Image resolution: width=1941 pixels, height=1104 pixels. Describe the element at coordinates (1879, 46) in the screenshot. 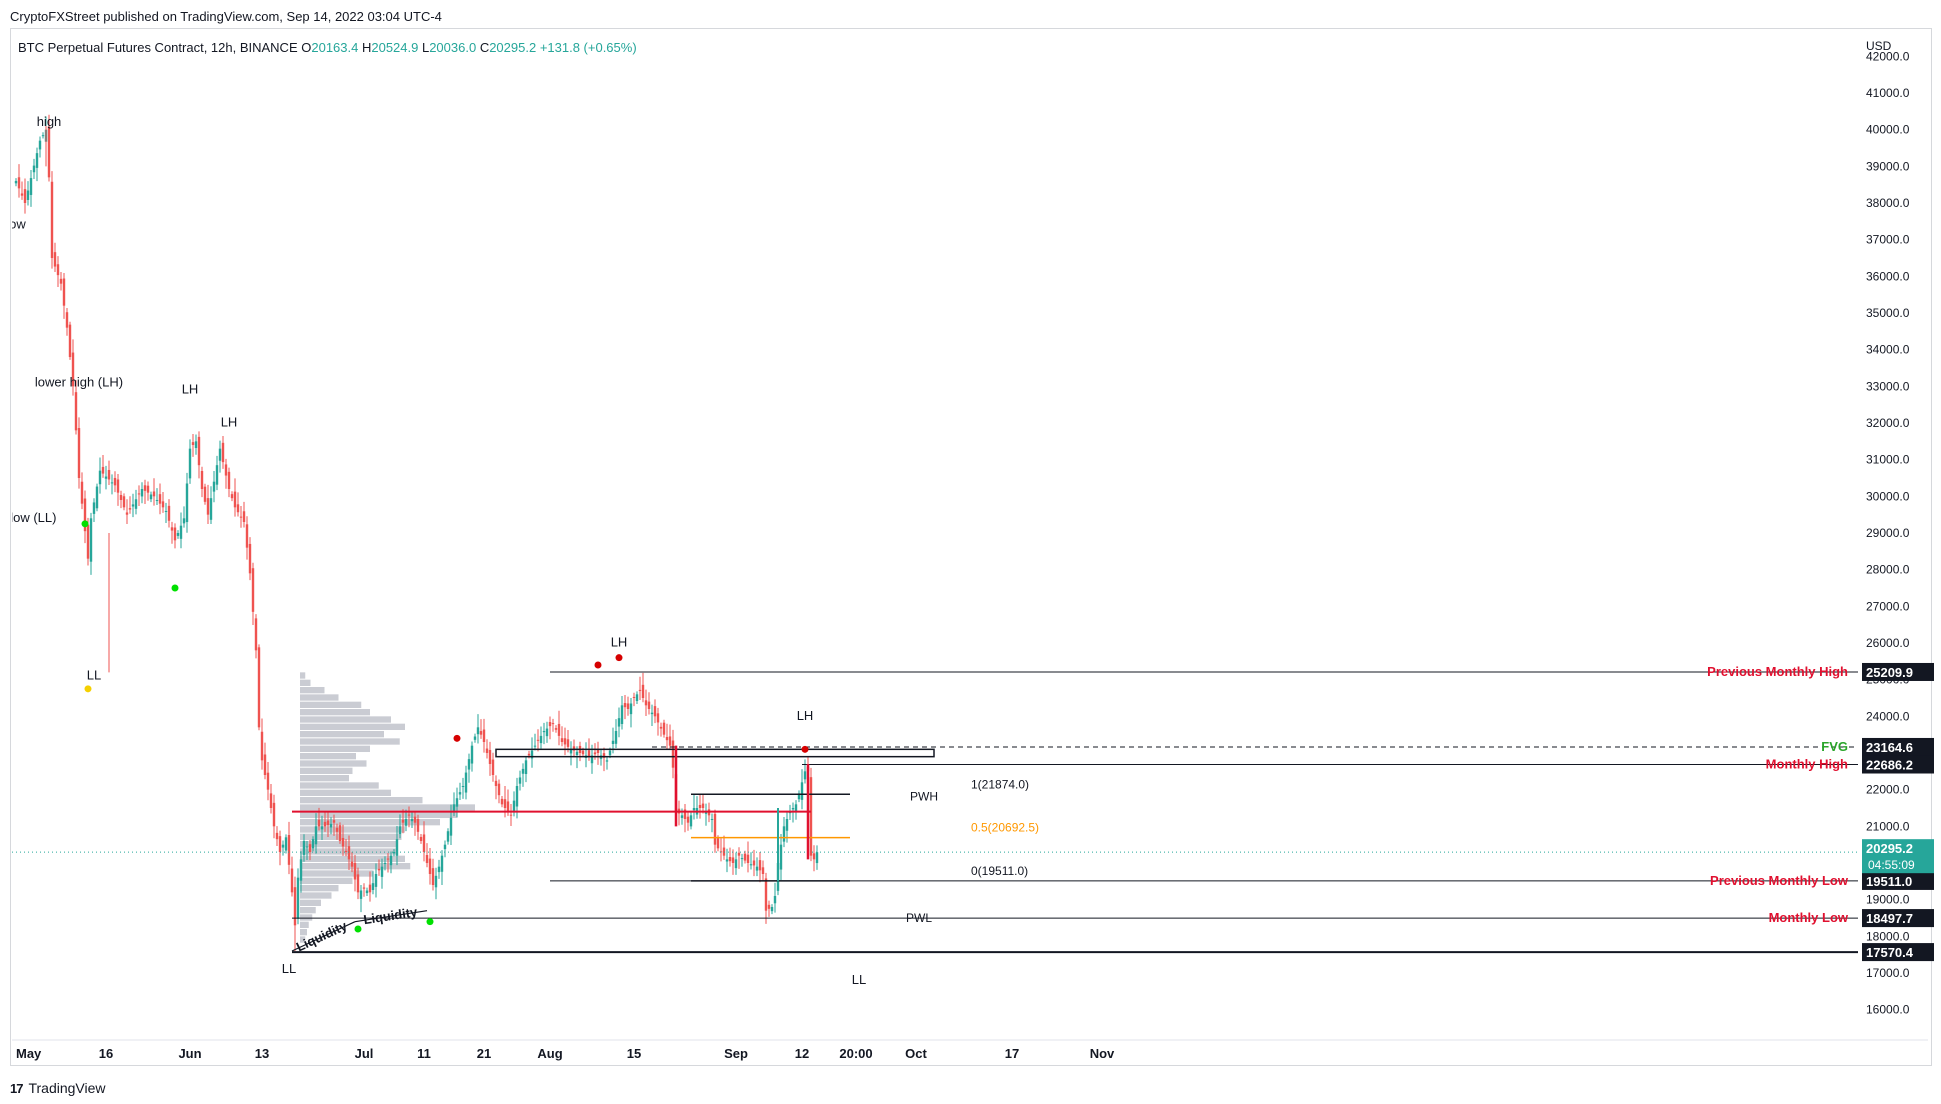

I see `axis-currency: USD` at that location.